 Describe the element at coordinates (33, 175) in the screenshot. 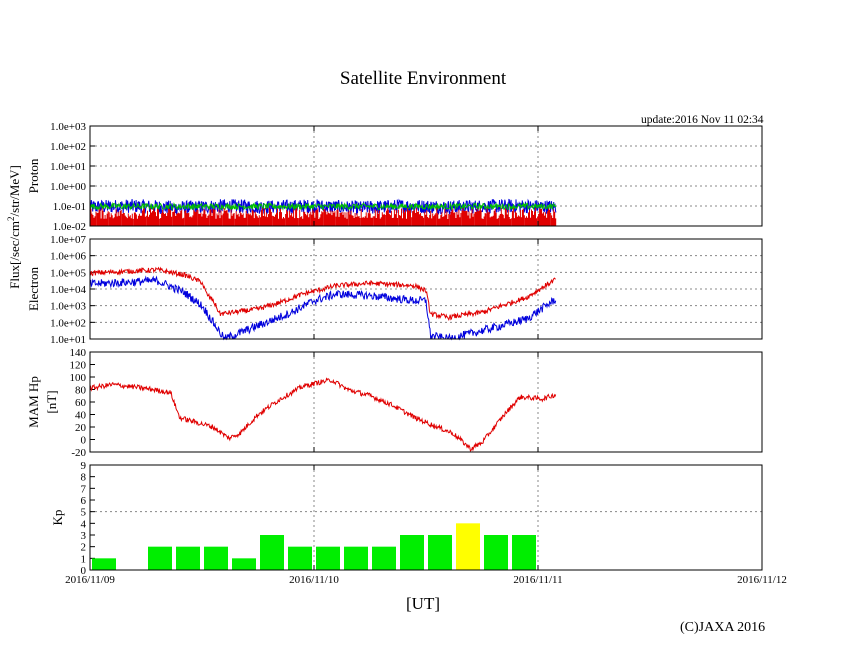

I see `proton-axis-label: Proton` at that location.